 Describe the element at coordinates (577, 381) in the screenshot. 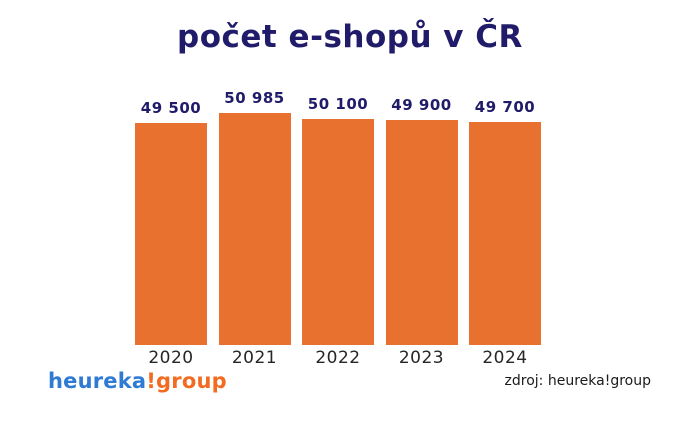

I see `source-attribution: zdroj: heureka!group` at that location.